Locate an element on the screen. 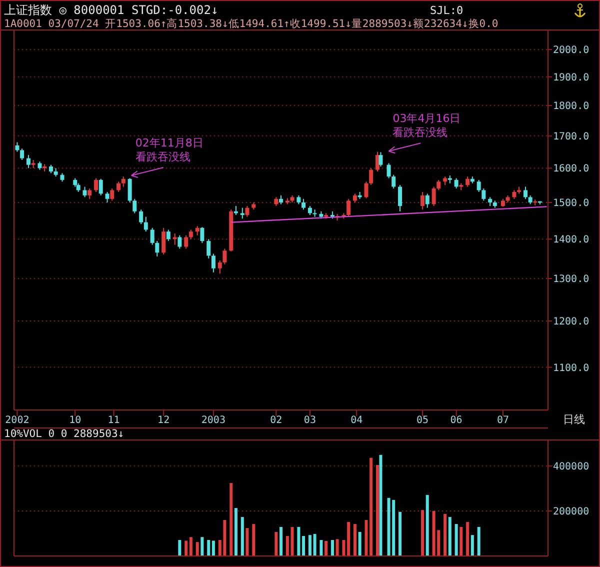  x-tick-label: 12 is located at coordinates (164, 420).